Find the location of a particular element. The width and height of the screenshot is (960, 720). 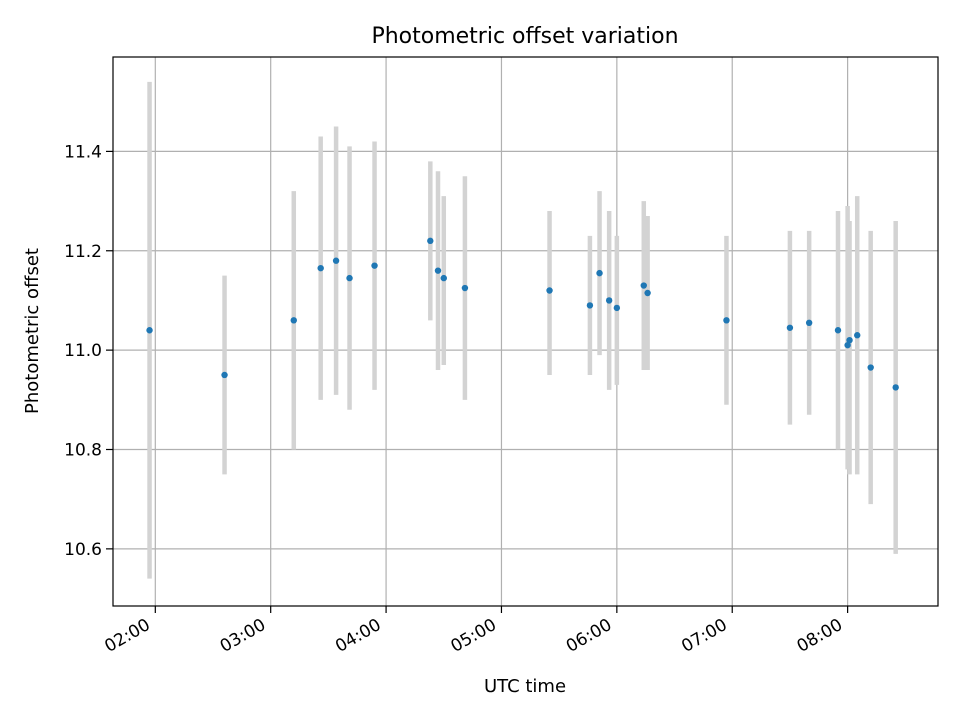

chart-title: Photometric offset variation is located at coordinates (524, 36).